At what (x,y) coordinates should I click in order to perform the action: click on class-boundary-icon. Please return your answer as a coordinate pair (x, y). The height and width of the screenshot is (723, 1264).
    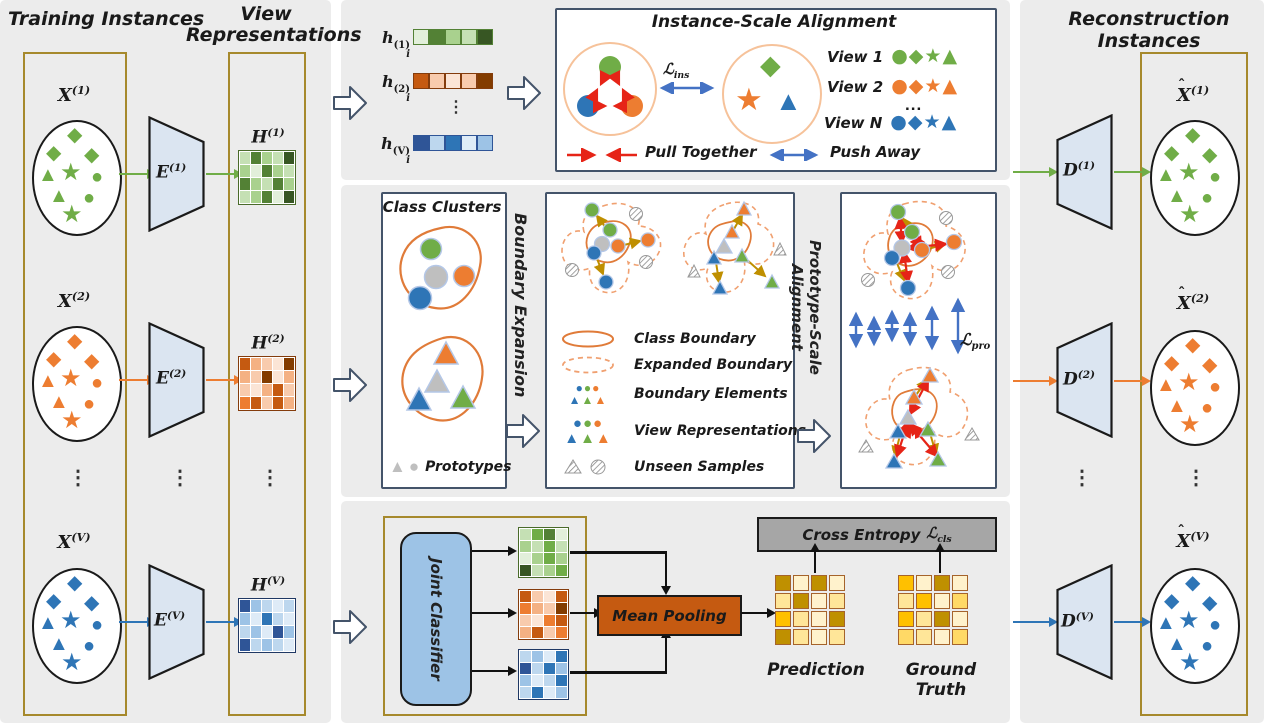
    Looking at the image, I should click on (588, 339).